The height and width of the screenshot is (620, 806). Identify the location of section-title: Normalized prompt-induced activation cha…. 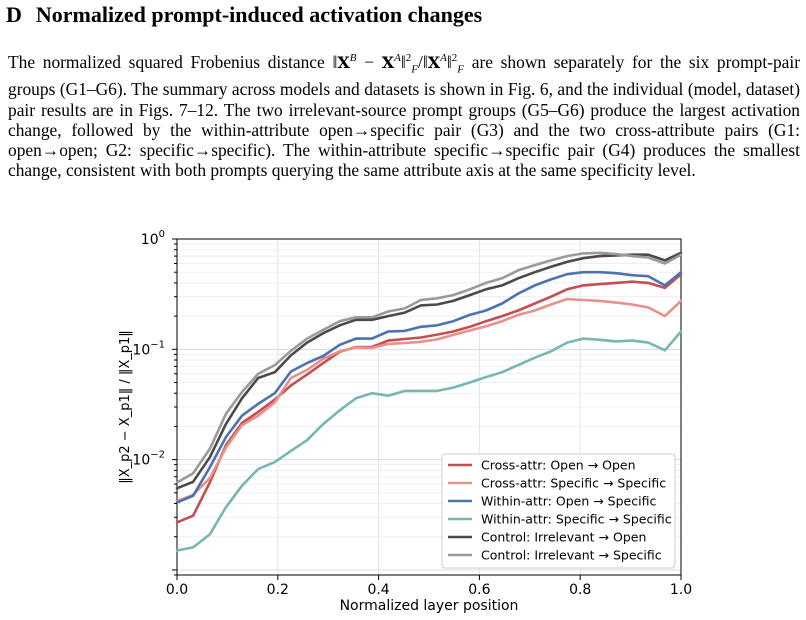
(259, 14).